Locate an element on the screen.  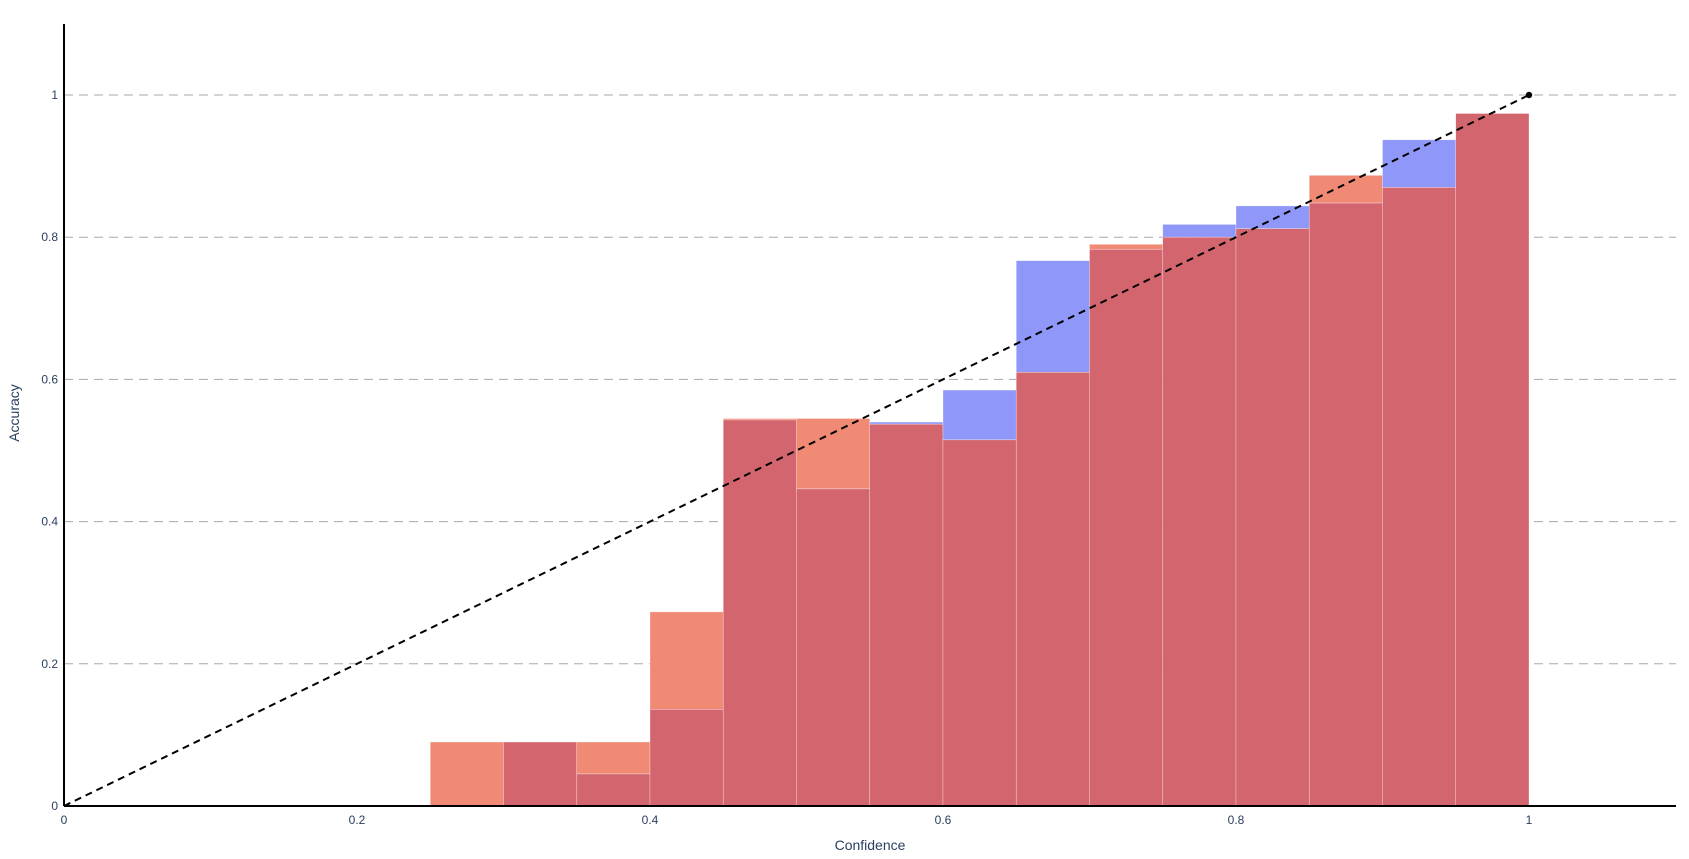
y-tick-label: 0 is located at coordinates (54, 806).